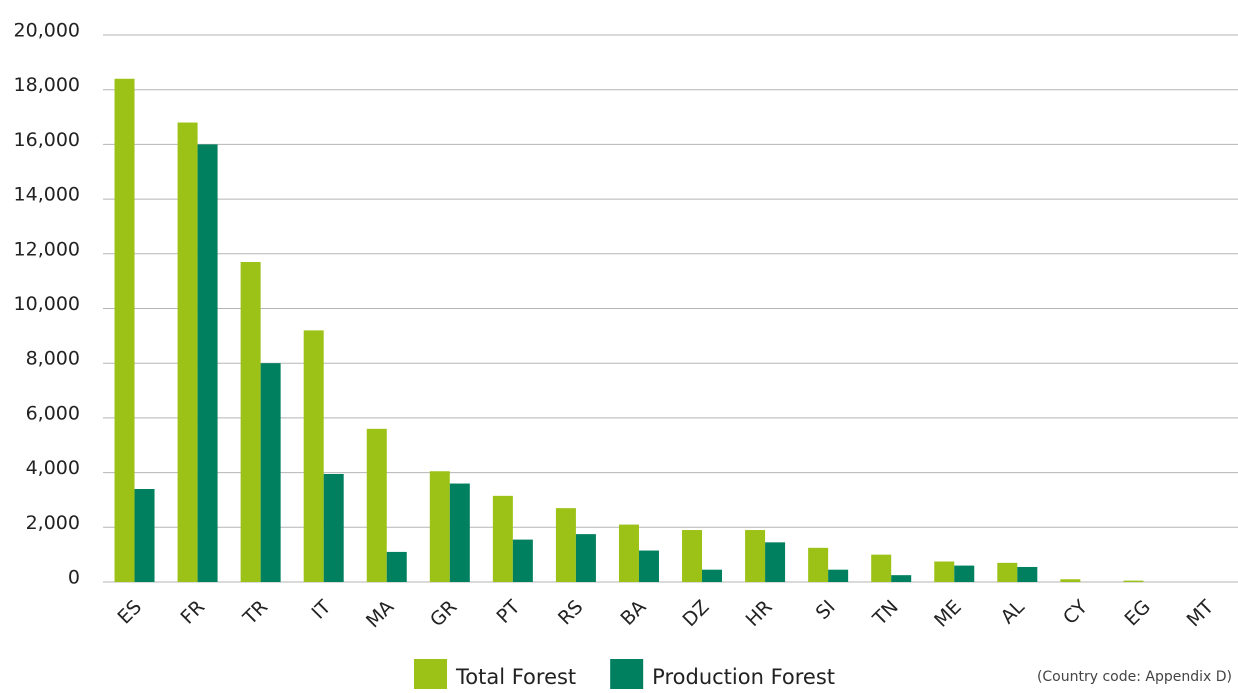  What do you see at coordinates (74, 578) in the screenshot?
I see `y-tick-label: 0` at bounding box center [74, 578].